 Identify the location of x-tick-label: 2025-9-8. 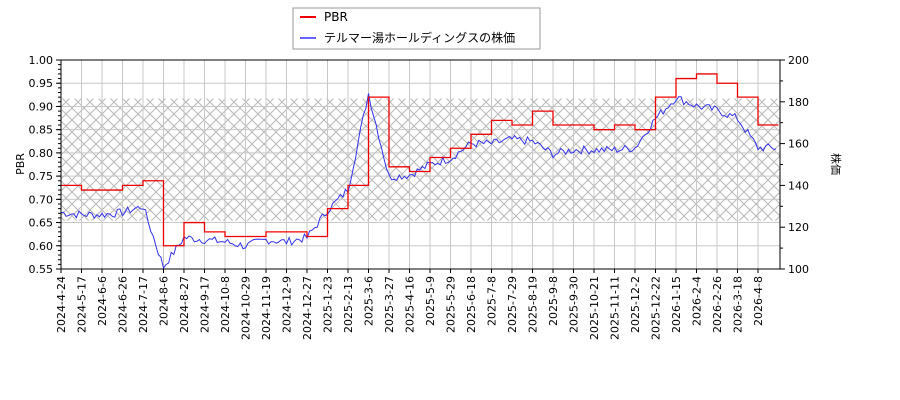
(553, 301).